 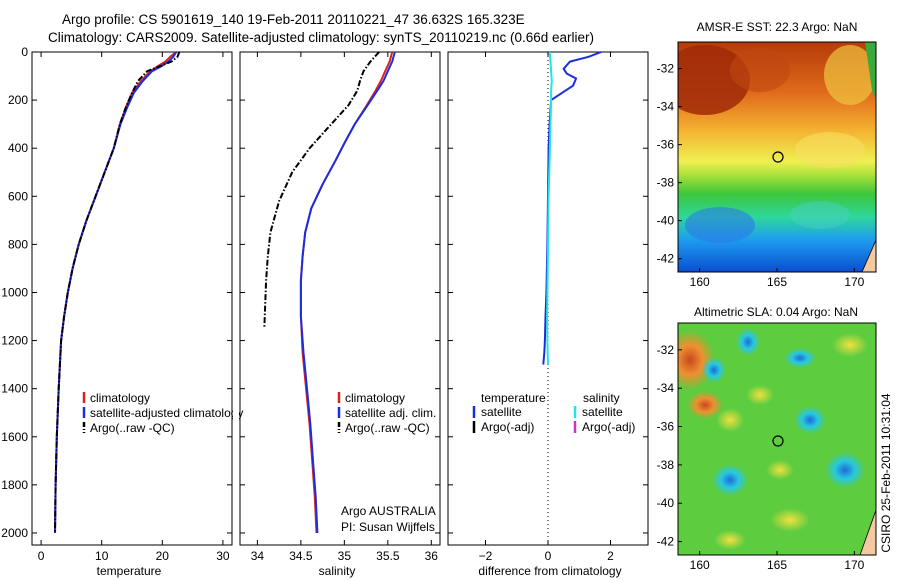 I want to click on sla-map-title: Altimetric SLA: 0.04 Argo: NaN, so click(x=776, y=312).